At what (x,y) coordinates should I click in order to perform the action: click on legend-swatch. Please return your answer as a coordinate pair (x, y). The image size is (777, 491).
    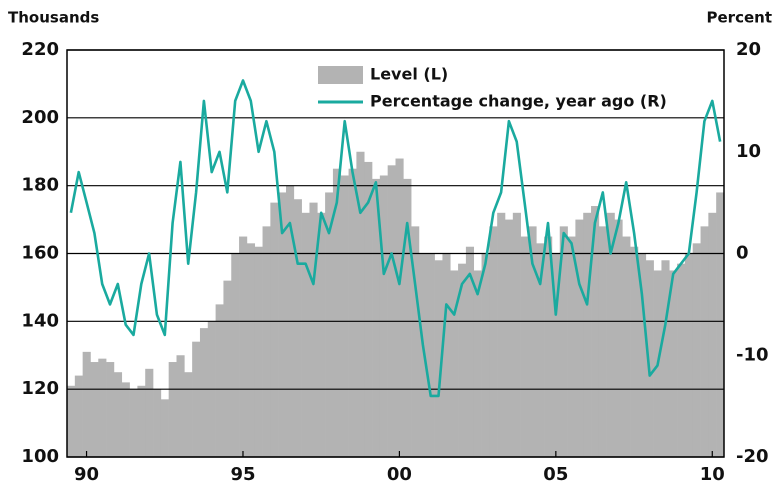
    Looking at the image, I should click on (340, 75).